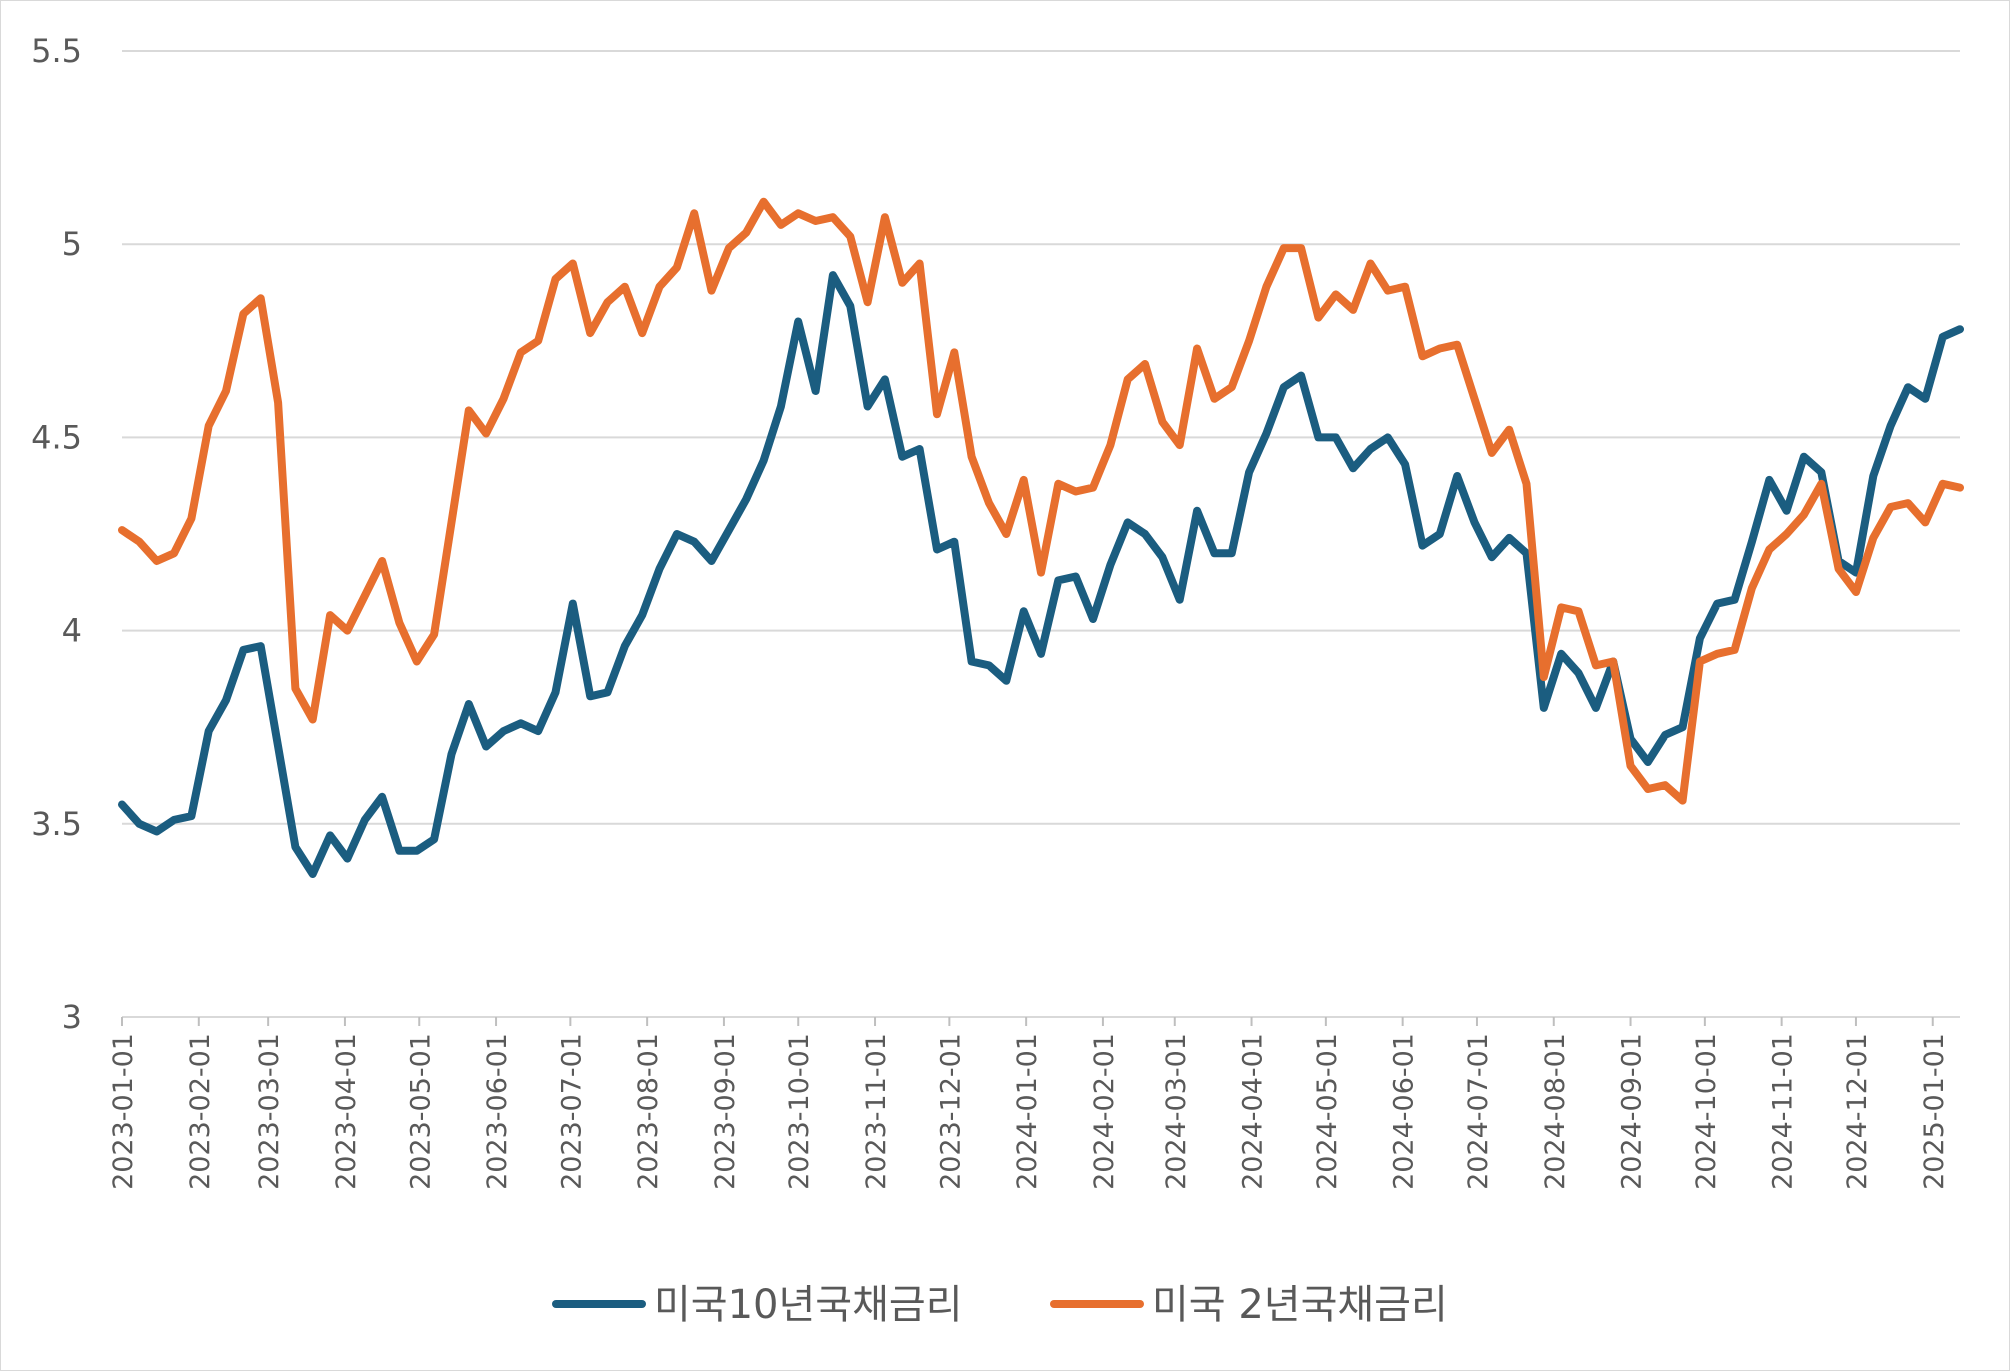 The width and height of the screenshot is (2010, 1371). Describe the element at coordinates (1706, 1111) in the screenshot. I see `x-tick-label: 2024-10-01` at that location.